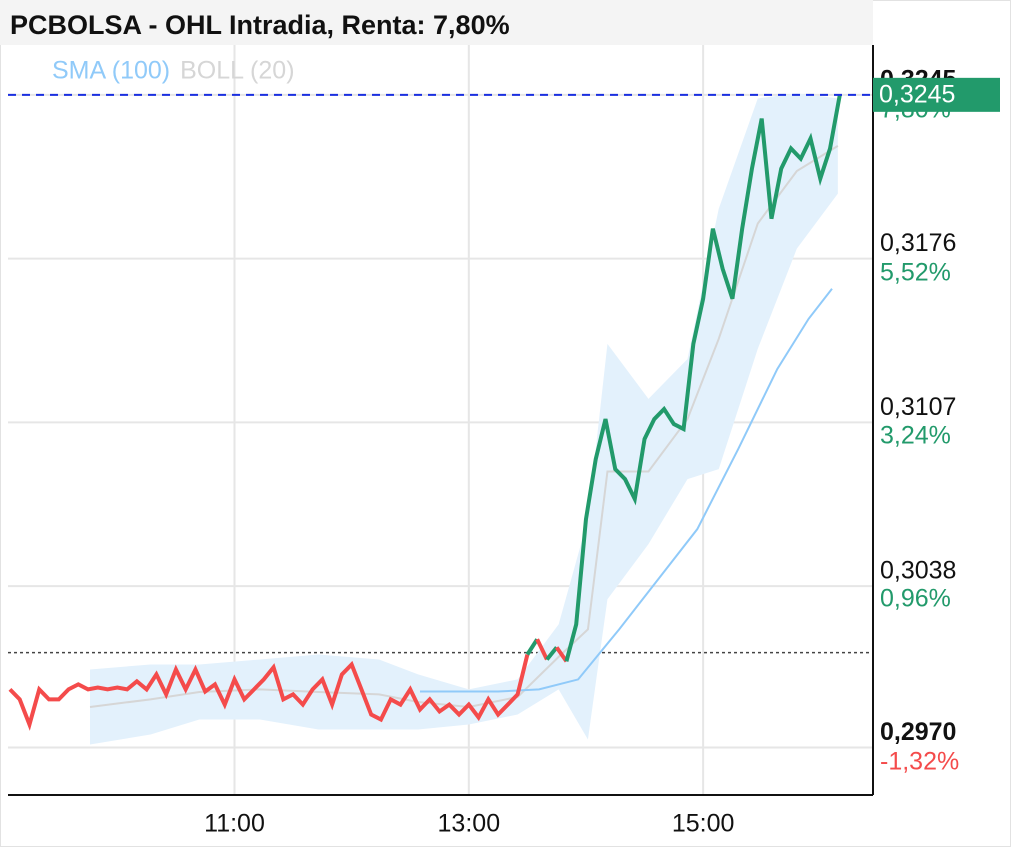 Image resolution: width=1017 pixels, height=856 pixels. I want to click on x-tick-label: 15:00, so click(703, 824).